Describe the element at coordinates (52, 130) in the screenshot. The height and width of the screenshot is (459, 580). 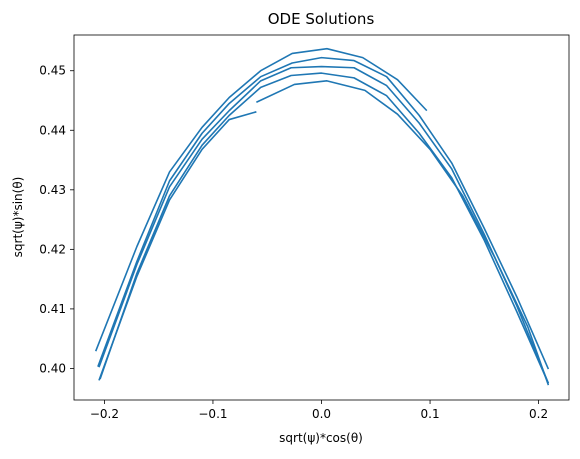
I see `y-tick-label: 0.44` at that location.